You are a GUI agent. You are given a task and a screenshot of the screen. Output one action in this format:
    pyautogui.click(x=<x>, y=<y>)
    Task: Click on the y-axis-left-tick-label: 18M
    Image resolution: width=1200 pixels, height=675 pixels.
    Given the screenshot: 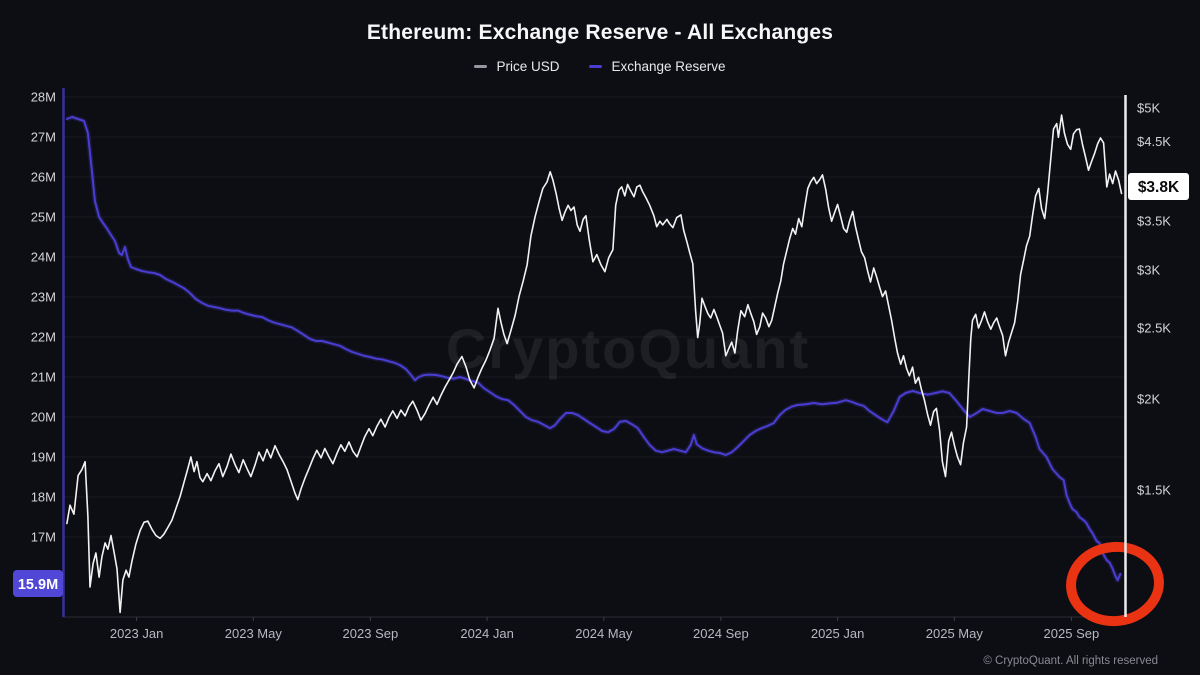 What is the action you would take?
    pyautogui.click(x=43, y=497)
    